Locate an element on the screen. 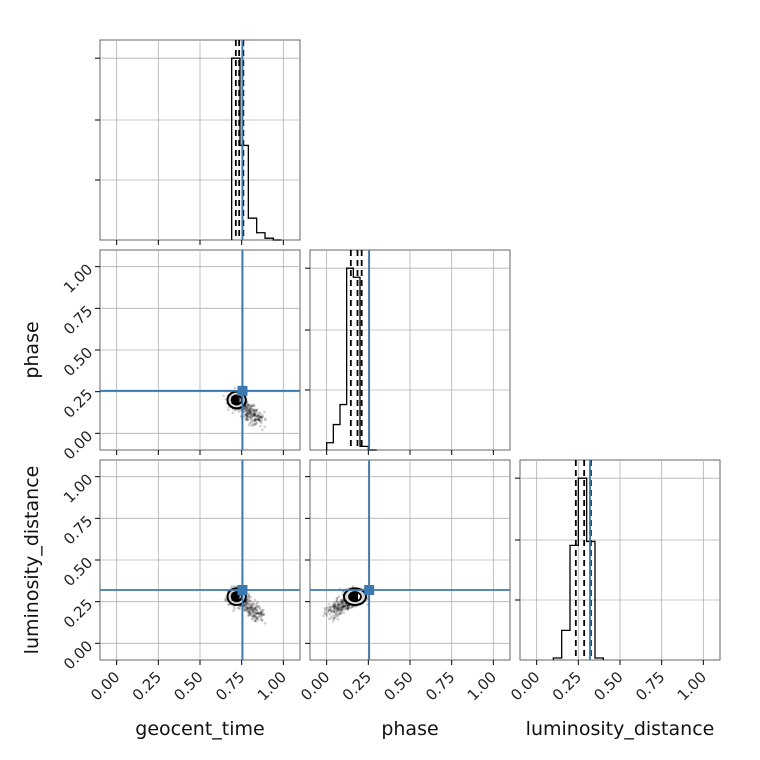  truth-point is located at coordinates (369, 590).